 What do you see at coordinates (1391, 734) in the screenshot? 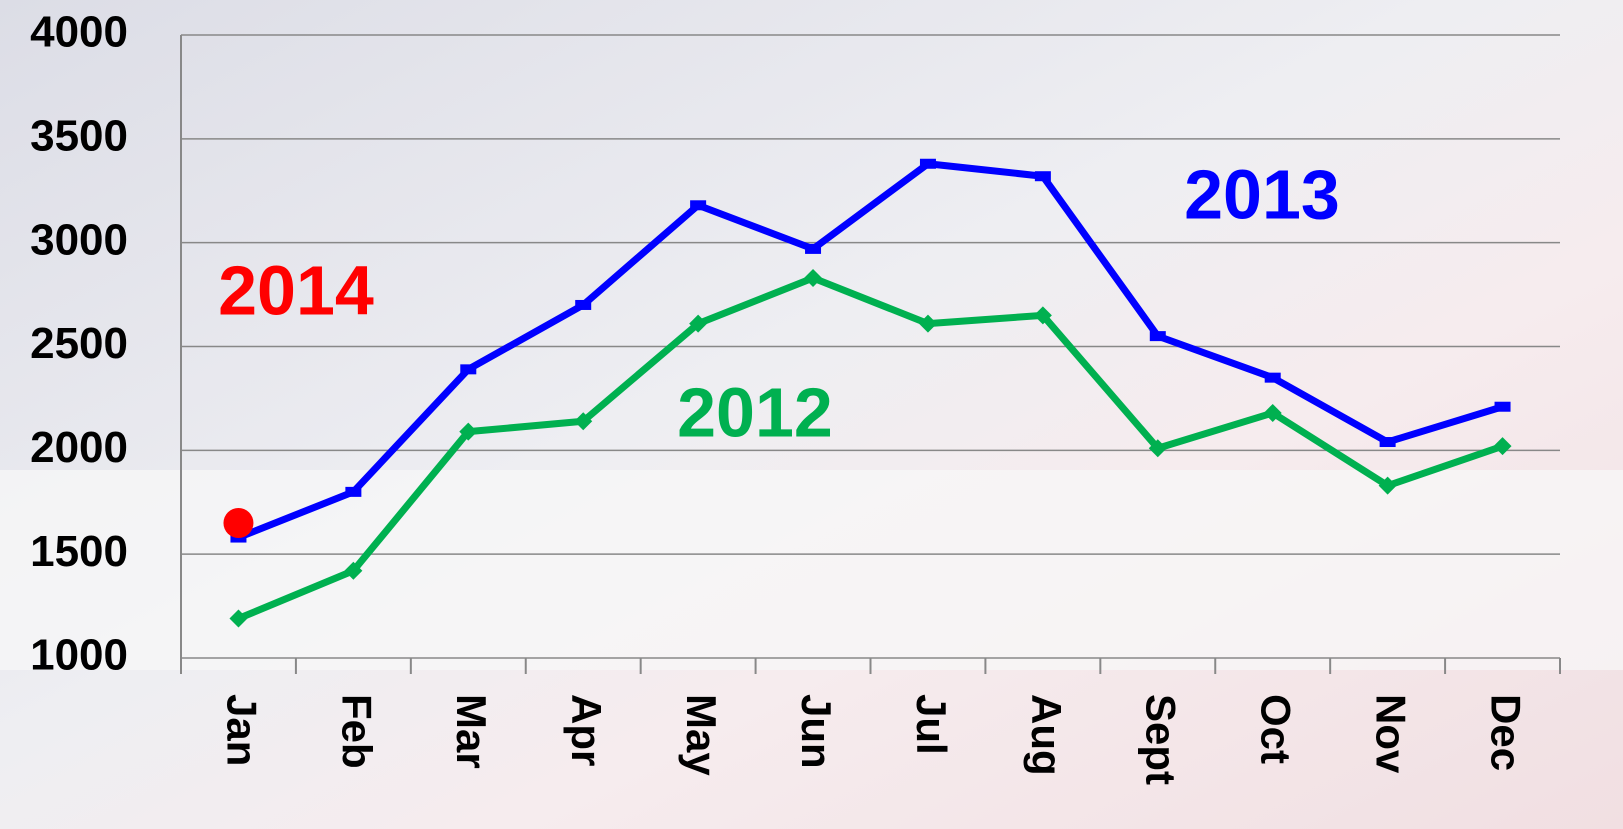
I see `x-tick-label: Nov` at bounding box center [1391, 734].